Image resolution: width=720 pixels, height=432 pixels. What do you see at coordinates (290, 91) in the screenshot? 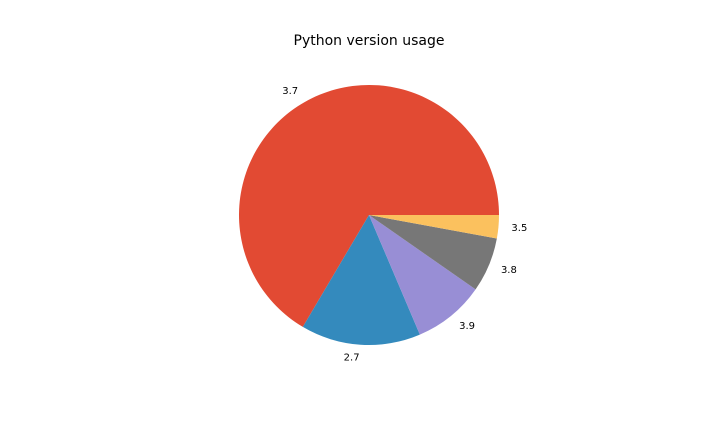
I see `slice-label: 3.7` at bounding box center [290, 91].